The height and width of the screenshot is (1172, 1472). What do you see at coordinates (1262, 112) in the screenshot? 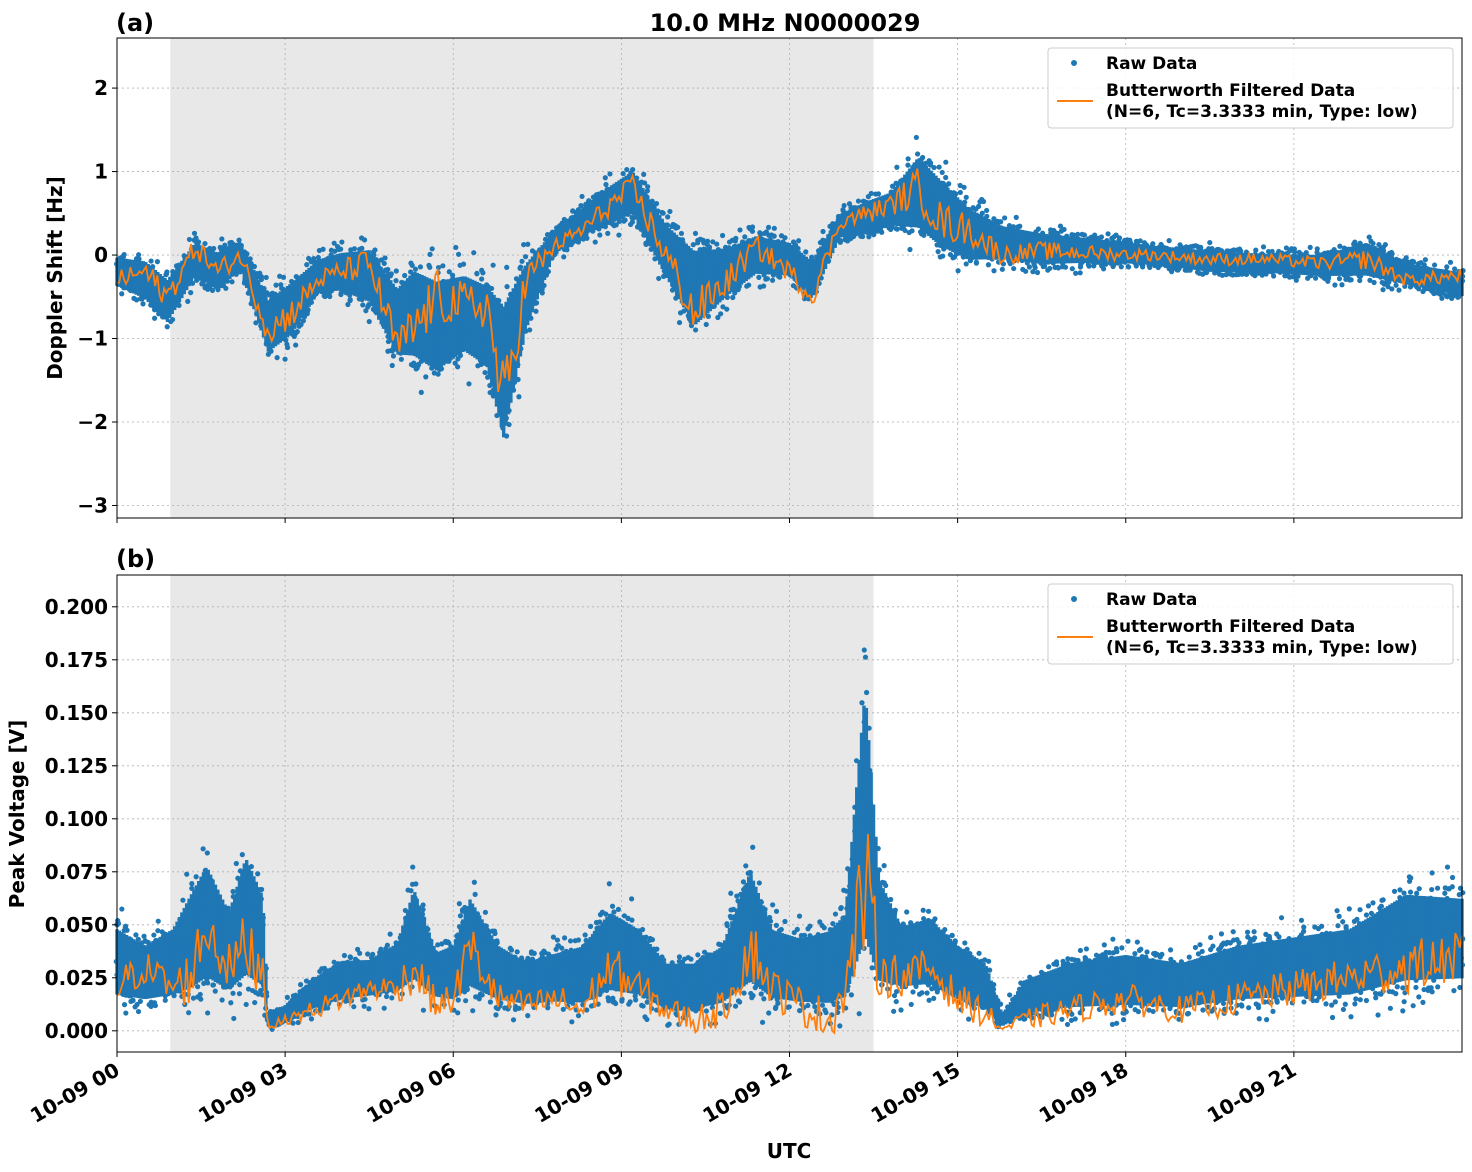
I see `legend-filtered-params-a: (N=6, Tc=3.3333 min, Type: low)` at bounding box center [1262, 112].